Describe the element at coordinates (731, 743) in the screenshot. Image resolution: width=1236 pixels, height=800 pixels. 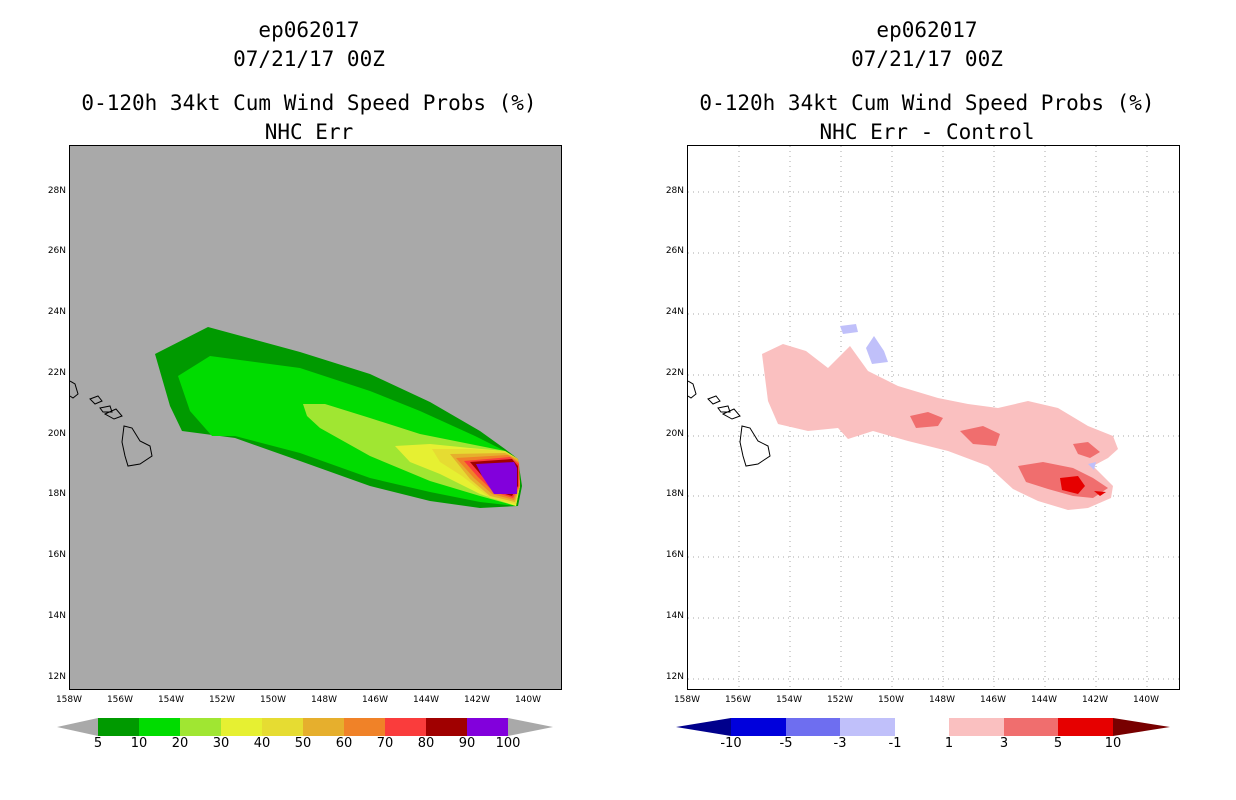
I see `colorbar-label: -10` at that location.